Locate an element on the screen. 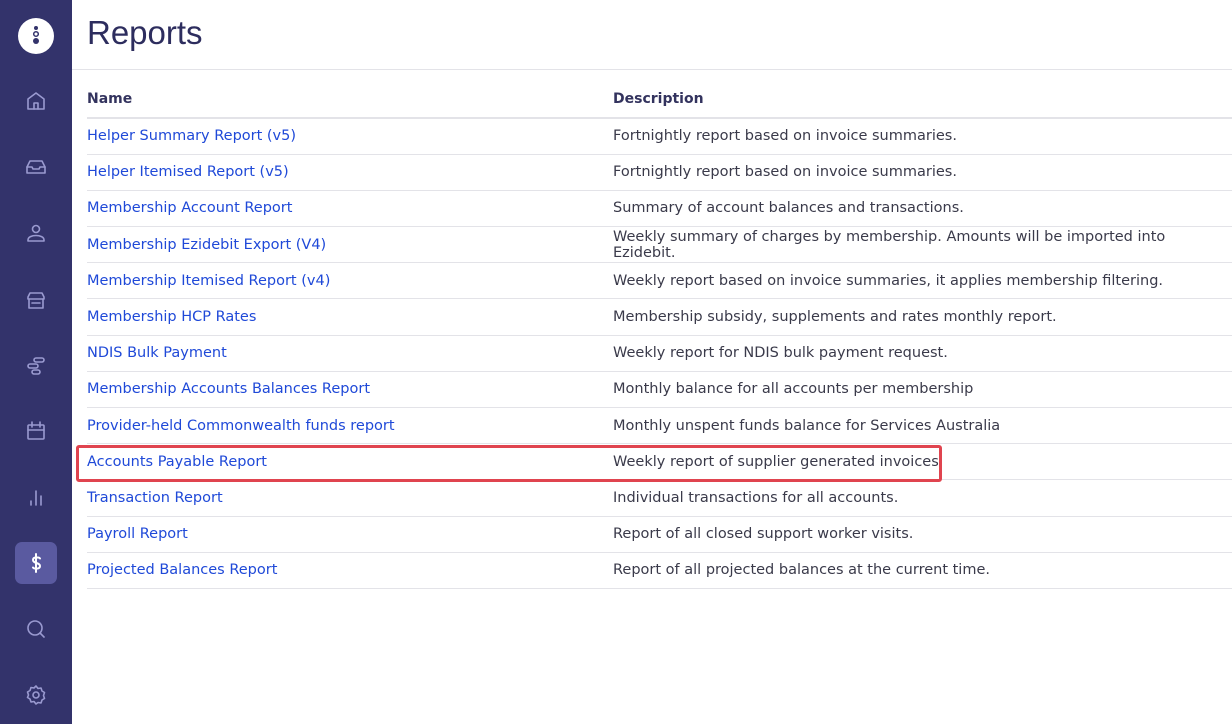  report-link: Provider-held Commonwealth funds report is located at coordinates (241, 425).